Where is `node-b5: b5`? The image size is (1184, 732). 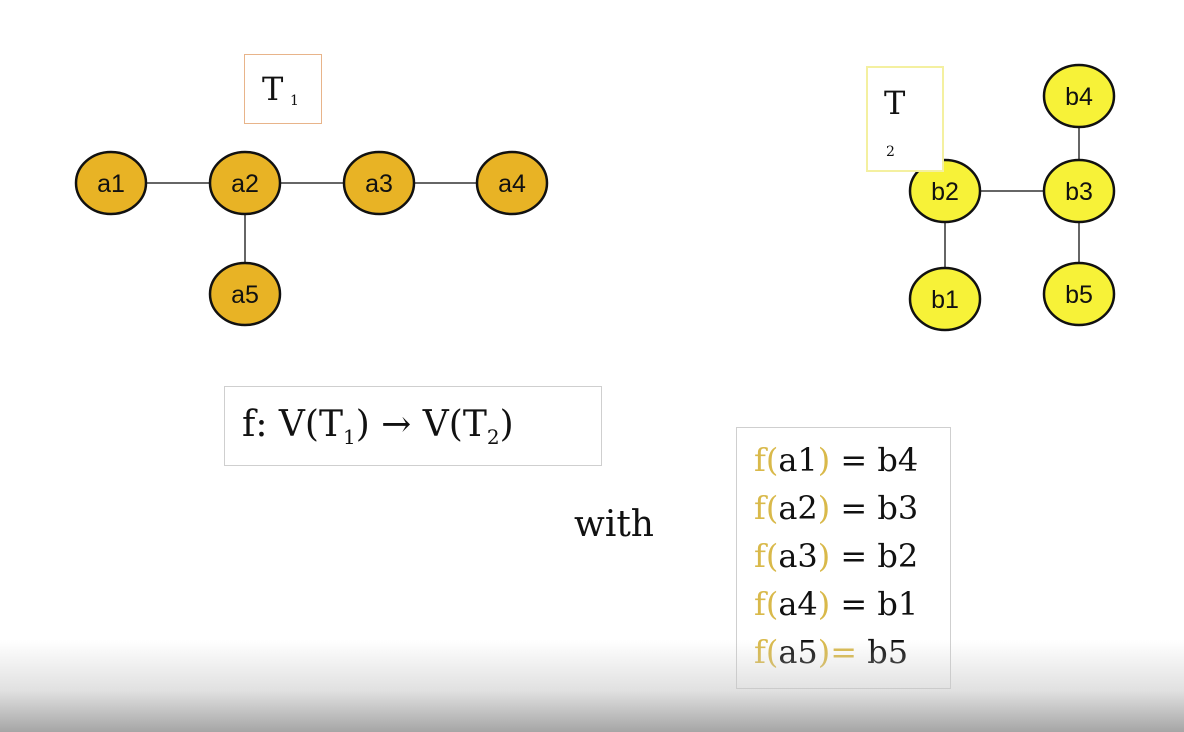 node-b5: b5 is located at coordinates (1079, 294).